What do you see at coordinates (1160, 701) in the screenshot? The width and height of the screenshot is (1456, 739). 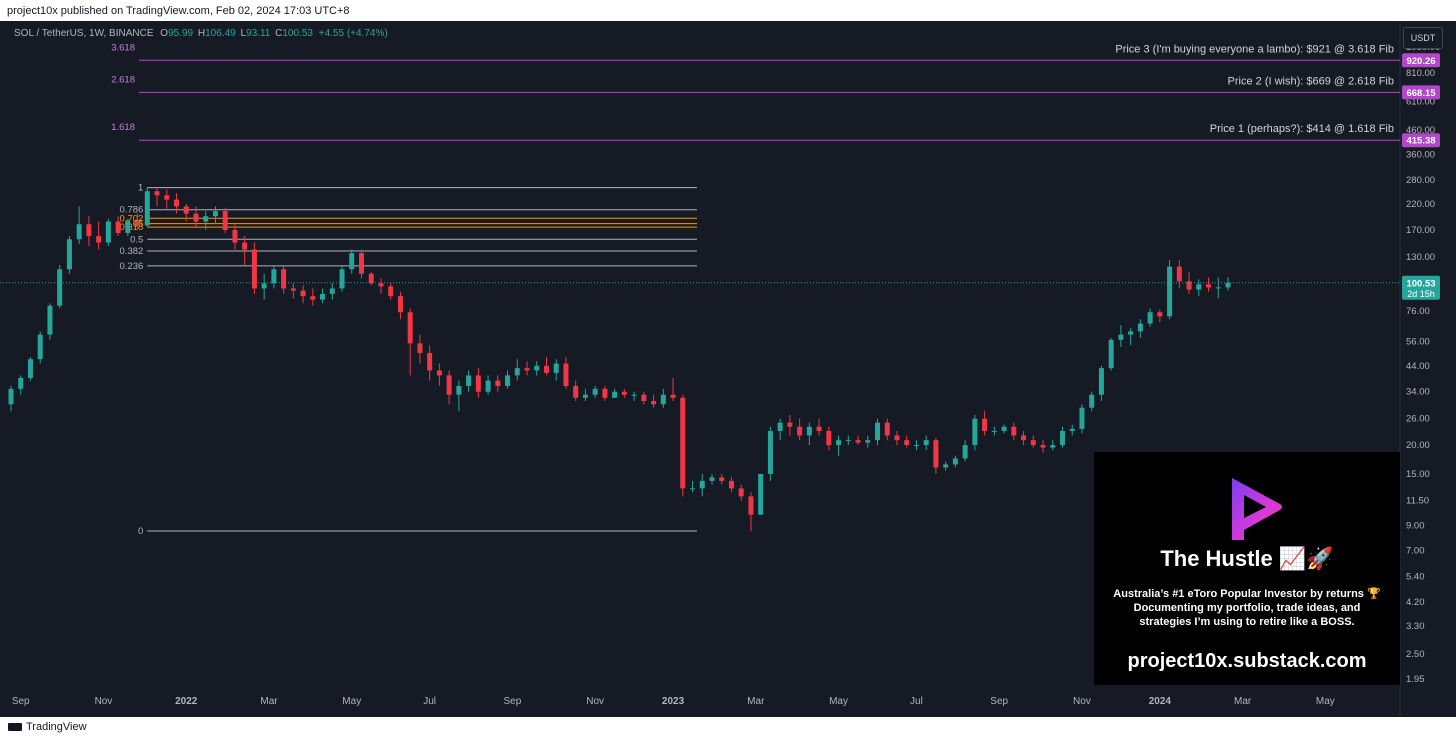 I see `x-tick-label: 2024` at bounding box center [1160, 701].